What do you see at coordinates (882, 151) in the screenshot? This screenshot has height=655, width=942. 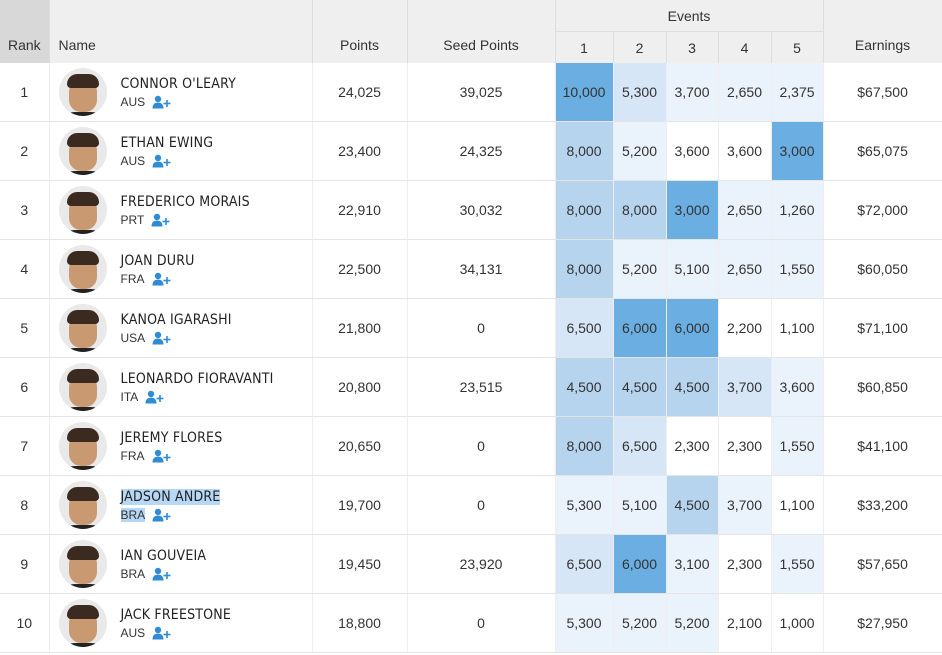 I see `earnings-cell: $65,075` at bounding box center [882, 151].